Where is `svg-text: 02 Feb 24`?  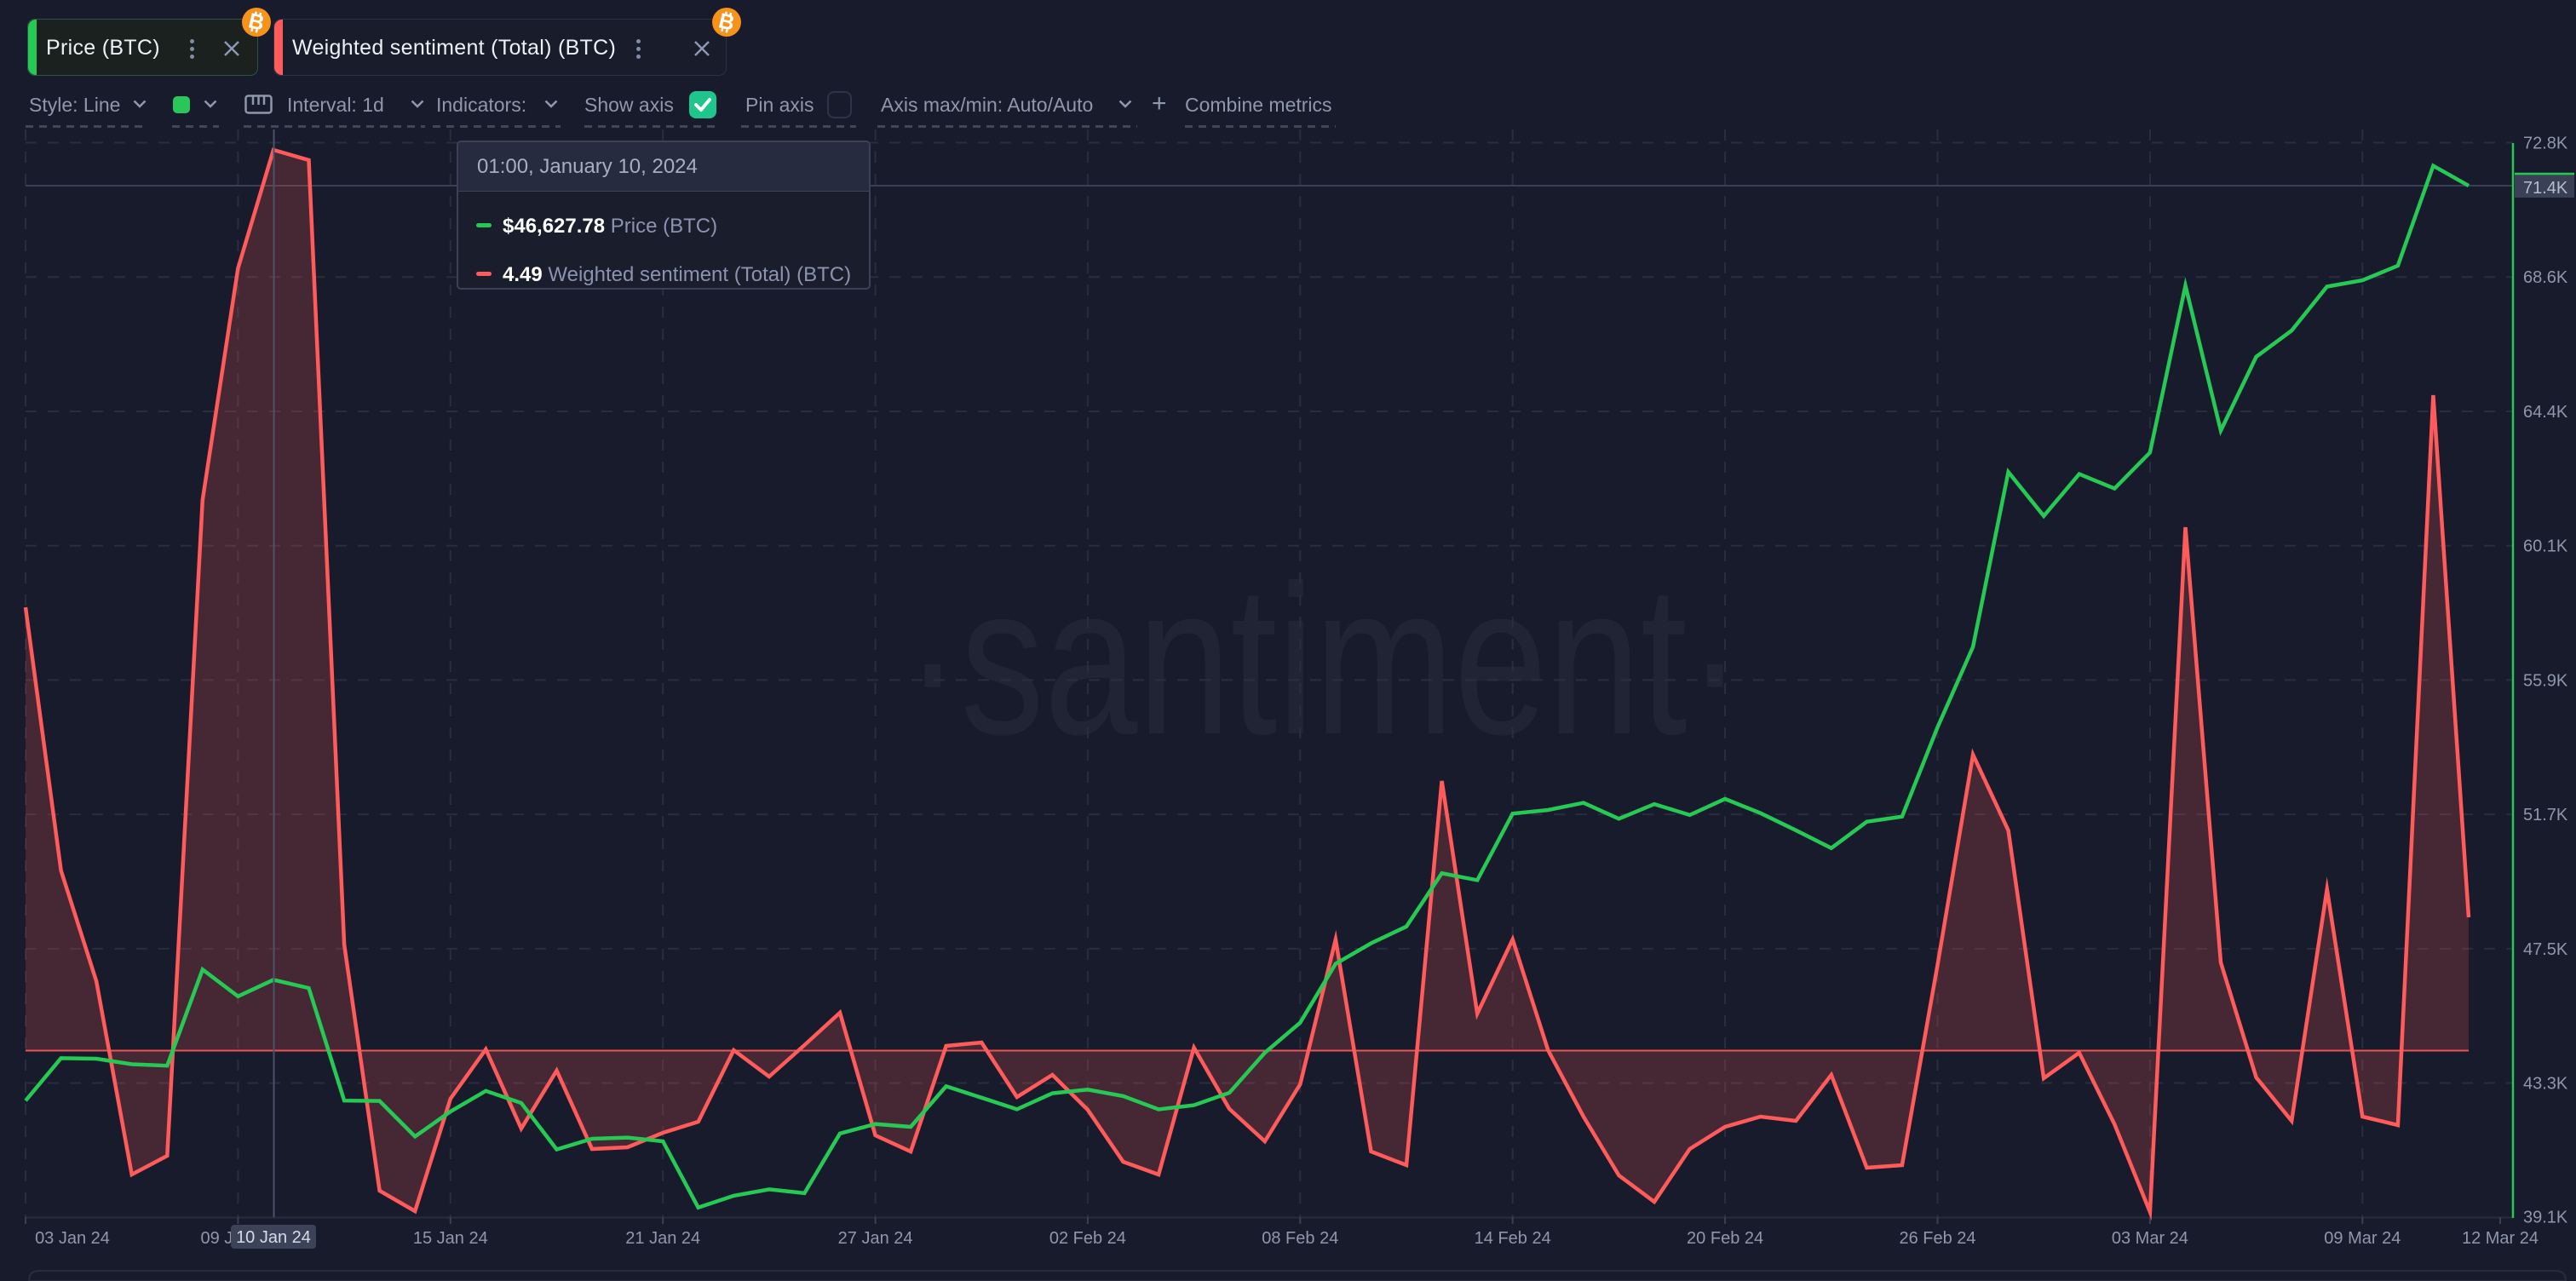
svg-text: 02 Feb 24 is located at coordinates (1087, 1238).